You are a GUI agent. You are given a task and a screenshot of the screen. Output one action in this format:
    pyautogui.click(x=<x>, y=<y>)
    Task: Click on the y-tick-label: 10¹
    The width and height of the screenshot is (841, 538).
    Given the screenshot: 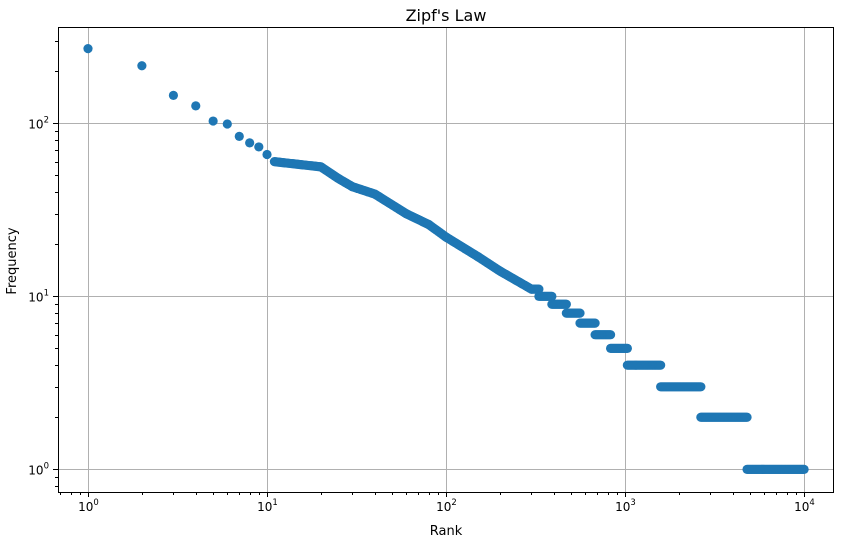 What is the action you would take?
    pyautogui.click(x=38, y=297)
    